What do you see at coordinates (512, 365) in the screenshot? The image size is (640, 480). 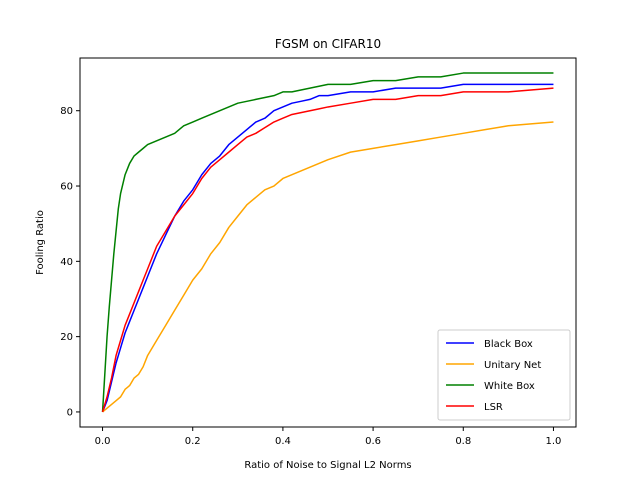 I see `legend-label-unitary-net: Unitary Net` at bounding box center [512, 365].